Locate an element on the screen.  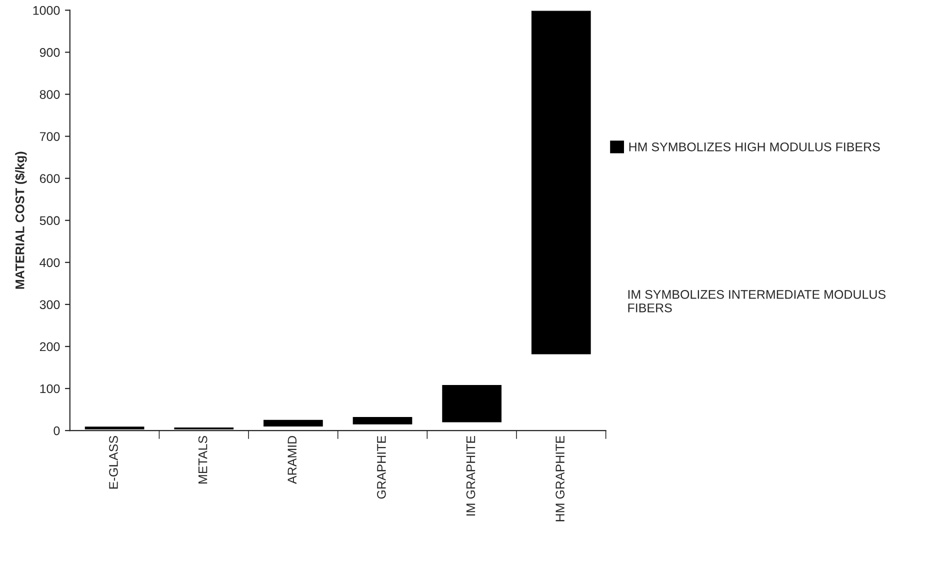
legend-label: HM SYMBOLIZES HIGH MODULUS FIBERS is located at coordinates (754, 147).